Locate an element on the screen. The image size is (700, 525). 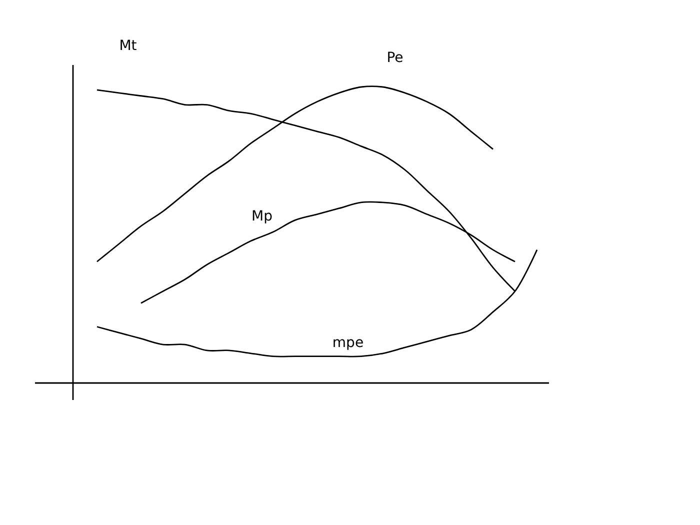
series-label: mpe is located at coordinates (348, 343).